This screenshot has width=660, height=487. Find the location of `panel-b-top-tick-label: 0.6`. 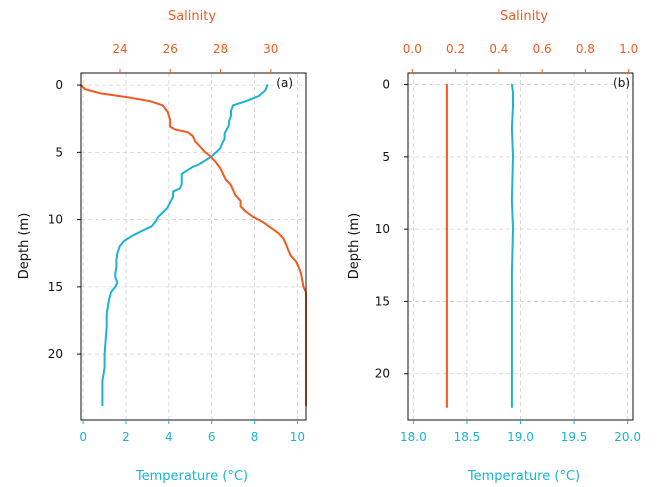

panel-b-top-tick-label: 0.6 is located at coordinates (542, 49).